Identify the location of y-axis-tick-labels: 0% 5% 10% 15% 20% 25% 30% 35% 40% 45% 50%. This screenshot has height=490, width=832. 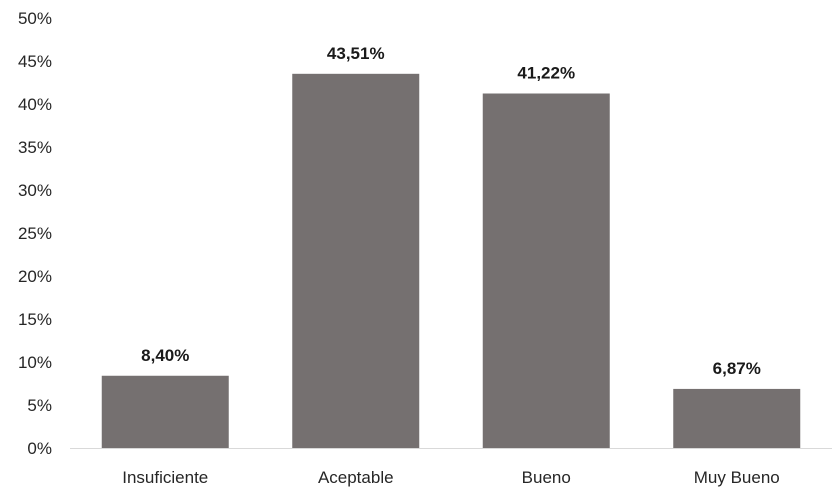
(35, 233).